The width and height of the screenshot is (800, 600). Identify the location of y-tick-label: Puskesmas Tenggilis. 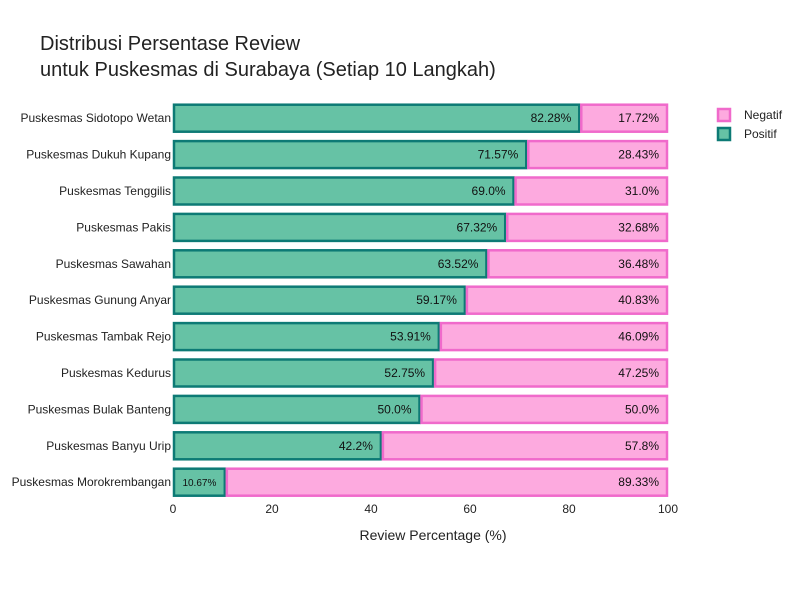
(115, 191).